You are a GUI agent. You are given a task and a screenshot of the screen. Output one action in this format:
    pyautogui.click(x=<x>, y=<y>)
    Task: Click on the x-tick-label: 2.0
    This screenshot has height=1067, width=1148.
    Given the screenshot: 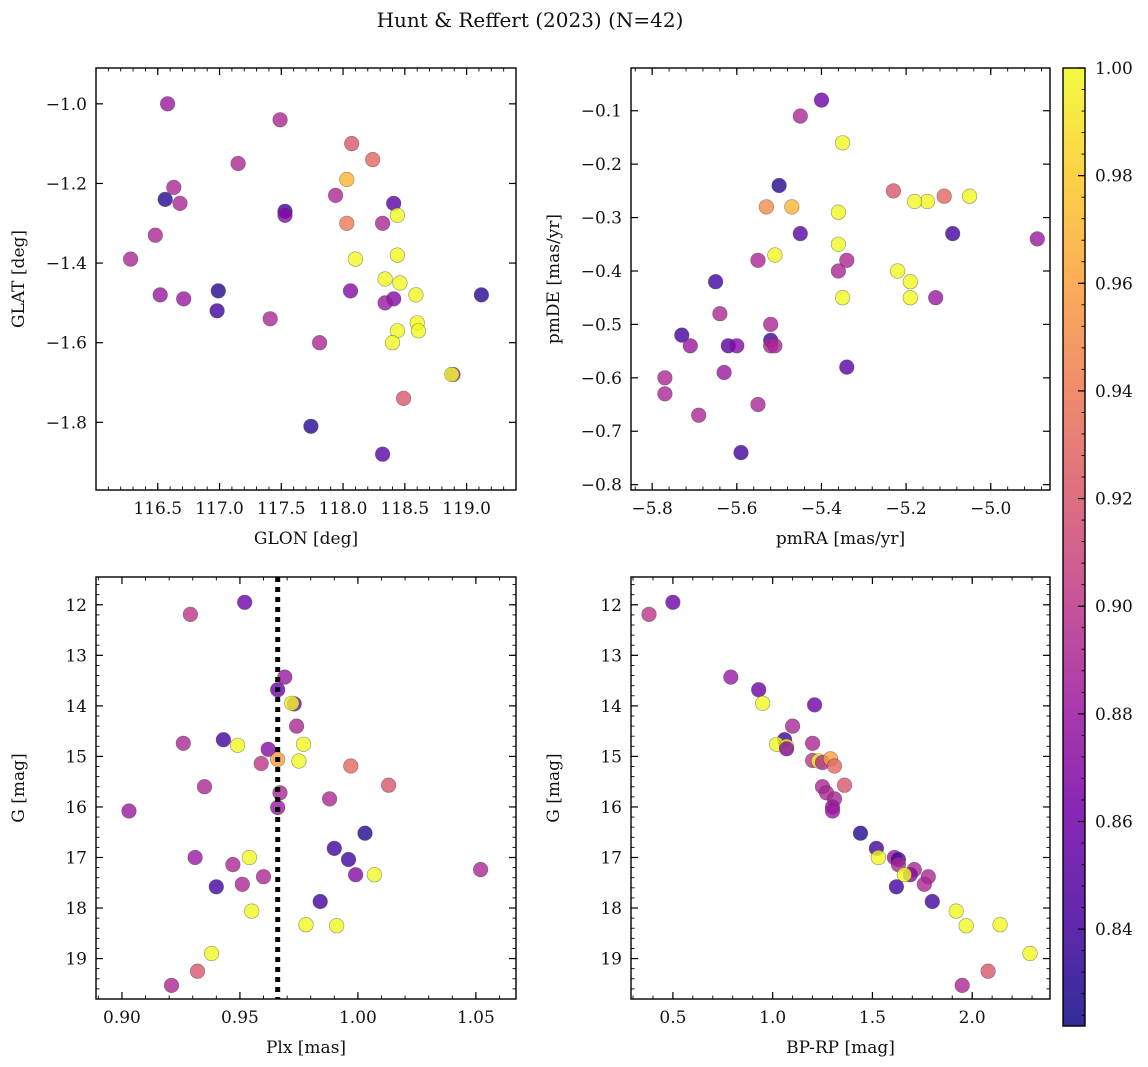 What is the action you would take?
    pyautogui.click(x=972, y=1018)
    